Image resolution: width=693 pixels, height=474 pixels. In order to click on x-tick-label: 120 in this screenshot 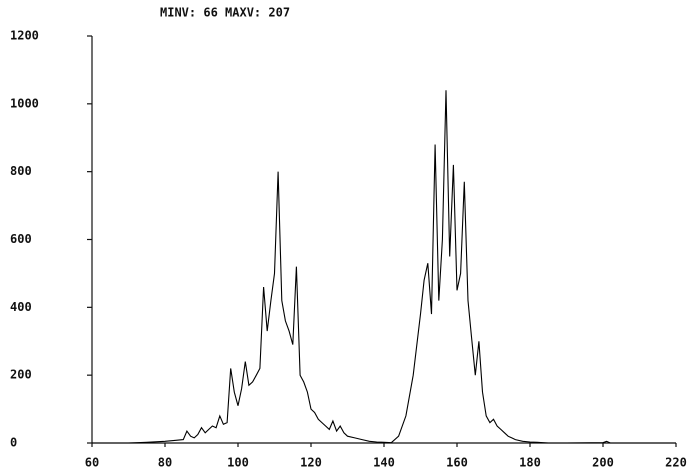, I will do `click(311, 463)`.